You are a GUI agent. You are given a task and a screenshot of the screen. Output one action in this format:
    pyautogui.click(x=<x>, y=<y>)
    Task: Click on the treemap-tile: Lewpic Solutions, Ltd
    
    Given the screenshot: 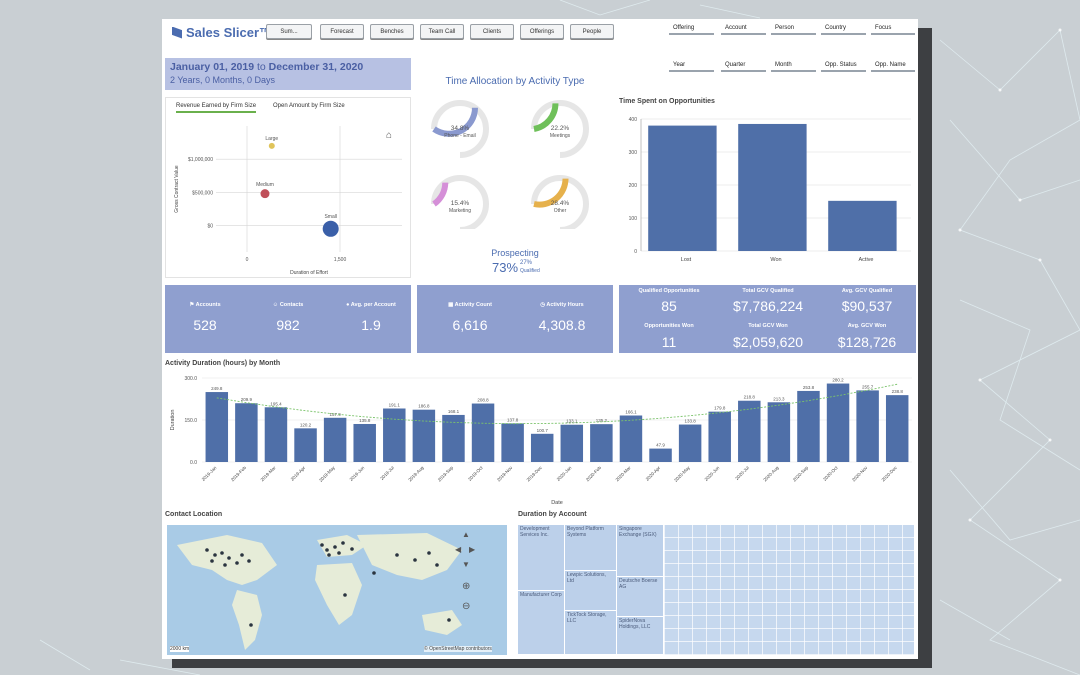 What is the action you would take?
    pyautogui.click(x=591, y=591)
    